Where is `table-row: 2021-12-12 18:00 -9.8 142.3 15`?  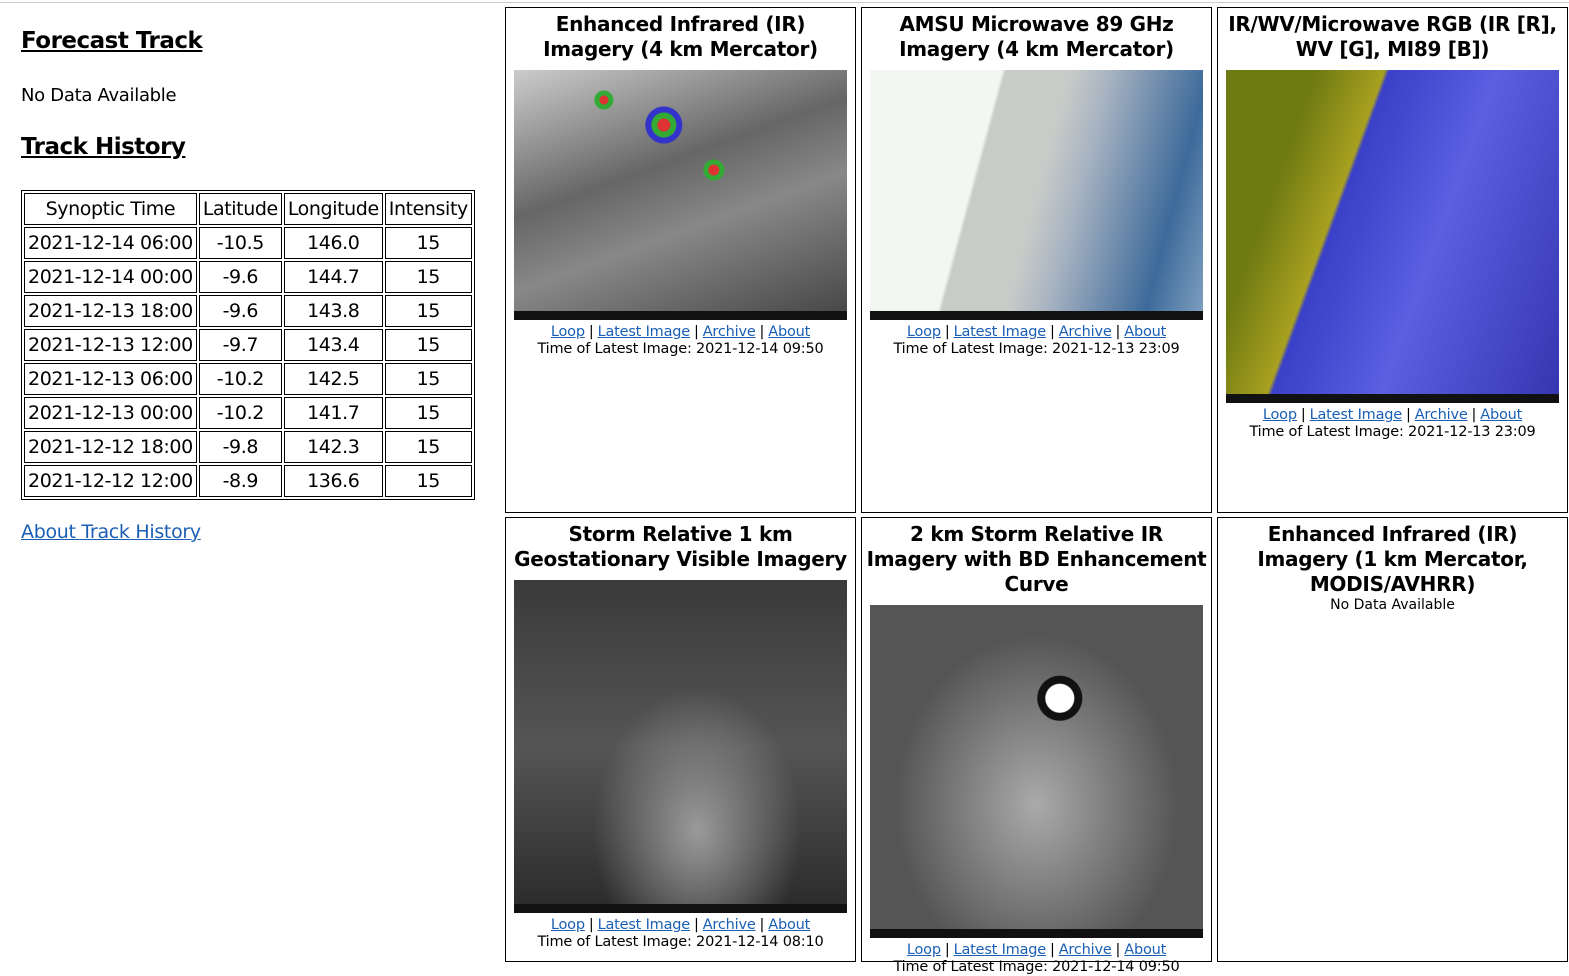 table-row: 2021-12-12 18:00 -9.8 142.3 15 is located at coordinates (248, 447).